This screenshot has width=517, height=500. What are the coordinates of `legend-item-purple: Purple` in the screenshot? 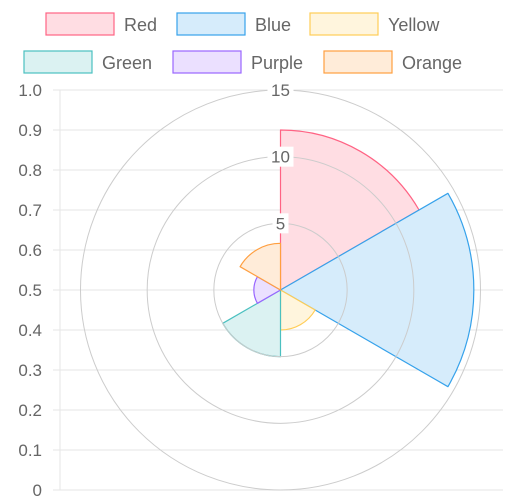 It's located at (237, 62).